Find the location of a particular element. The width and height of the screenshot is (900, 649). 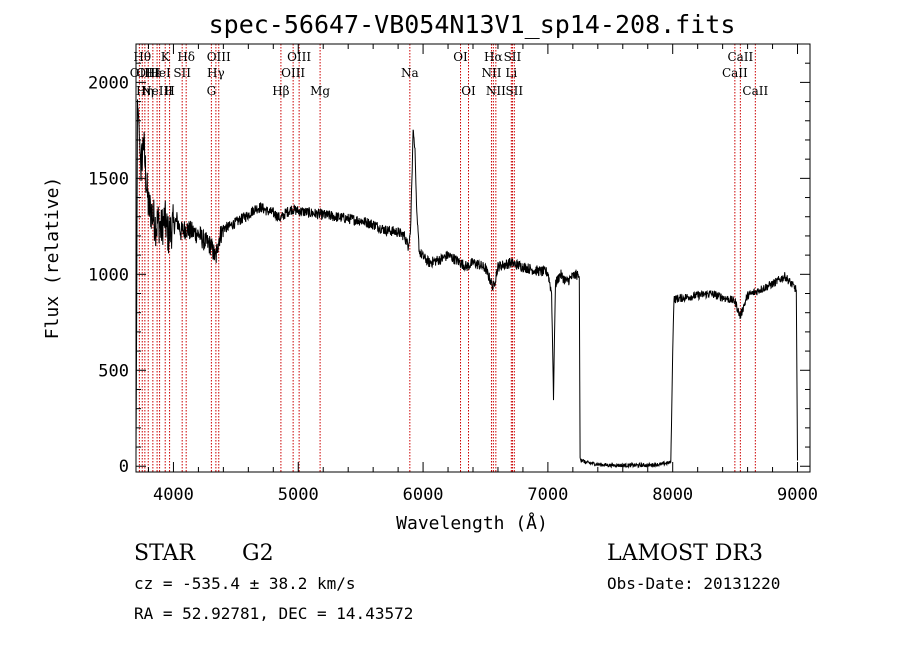

emission-line-label: Hδ is located at coordinates (186, 57).